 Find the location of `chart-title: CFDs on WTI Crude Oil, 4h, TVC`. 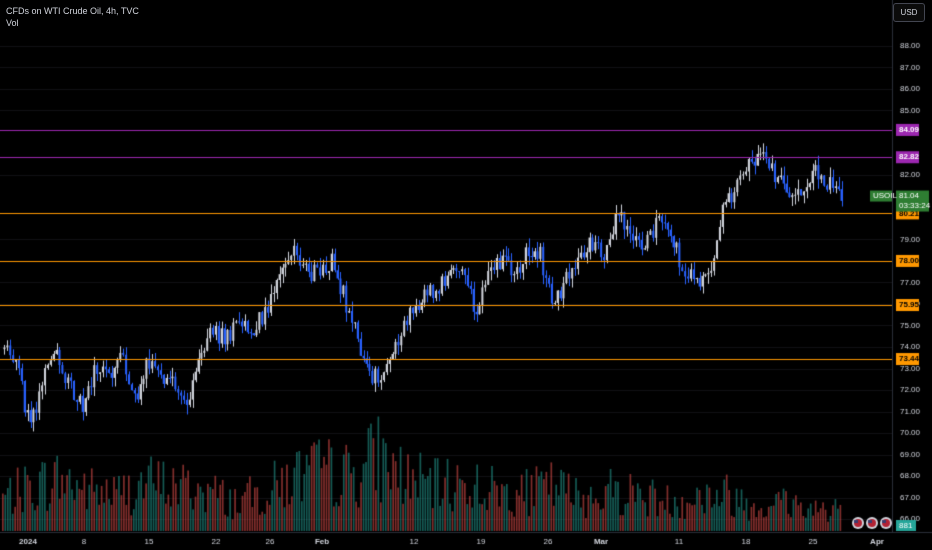

chart-title: CFDs on WTI Crude Oil, 4h, TVC is located at coordinates (72, 11).